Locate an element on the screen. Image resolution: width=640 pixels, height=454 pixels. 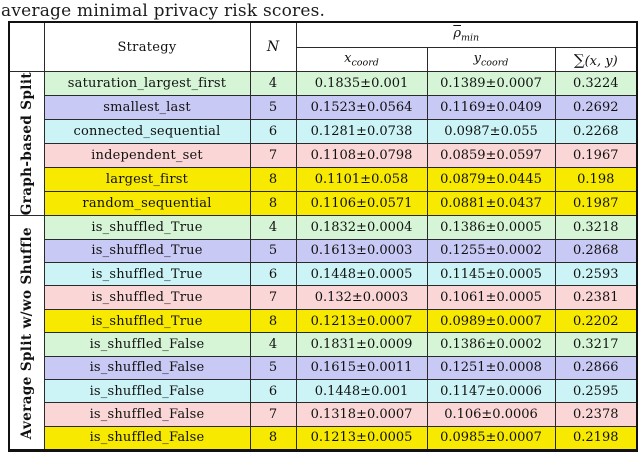
strategy-cell: largest_first is located at coordinates (147, 180).